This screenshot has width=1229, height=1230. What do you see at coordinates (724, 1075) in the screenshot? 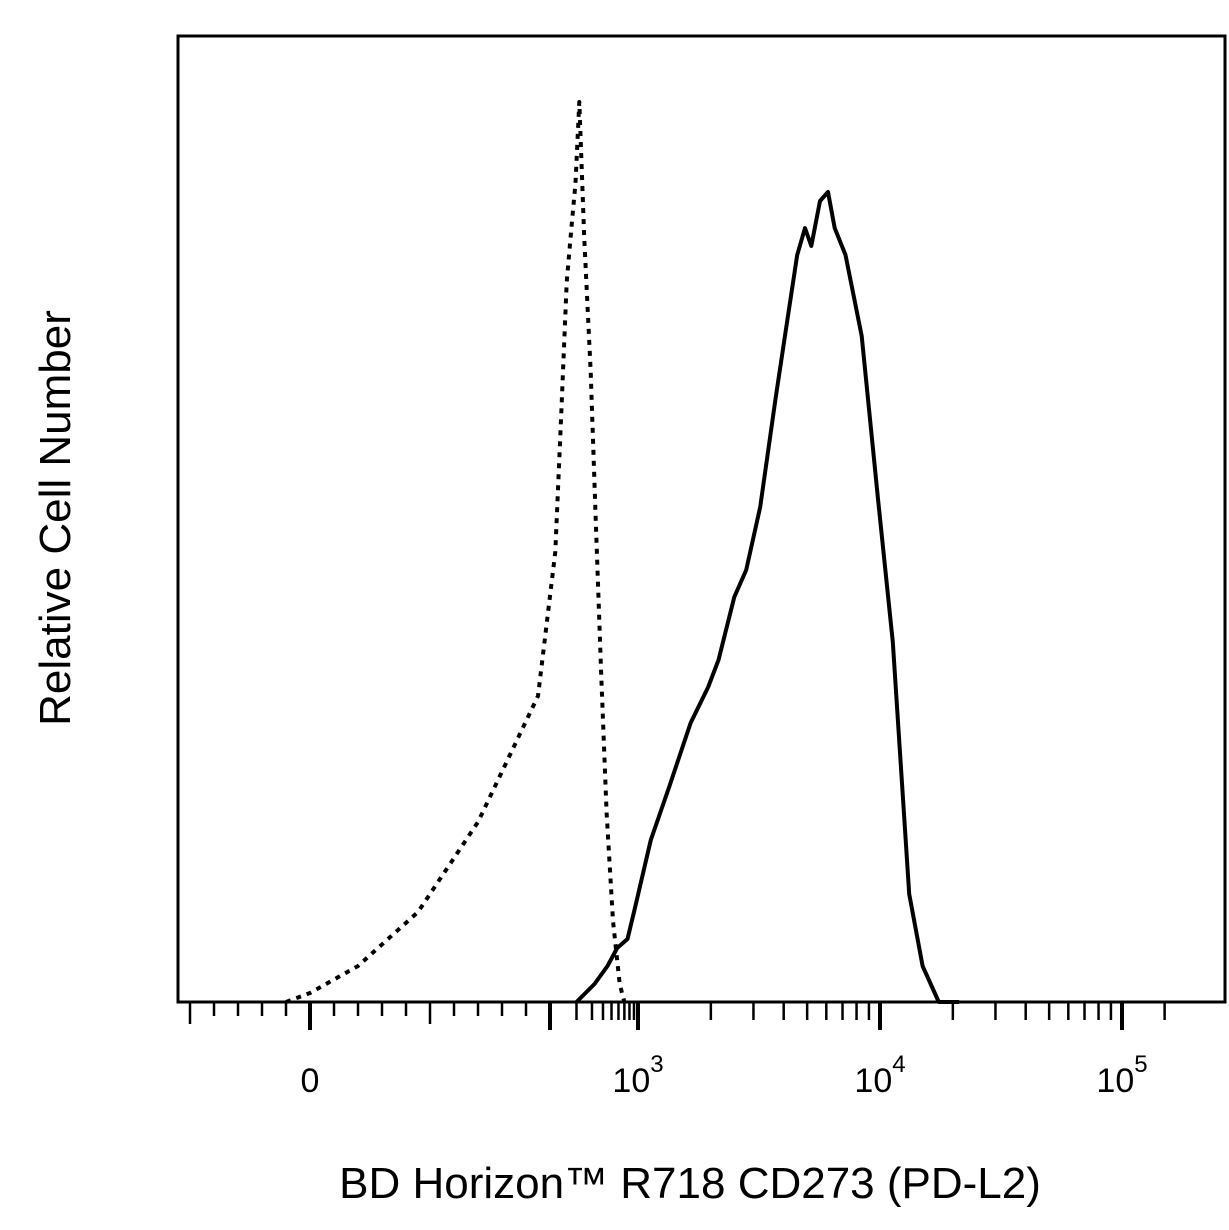
I see `x-axis-tick-labels: 0 10³ 10⁴ 10⁵` at bounding box center [724, 1075].